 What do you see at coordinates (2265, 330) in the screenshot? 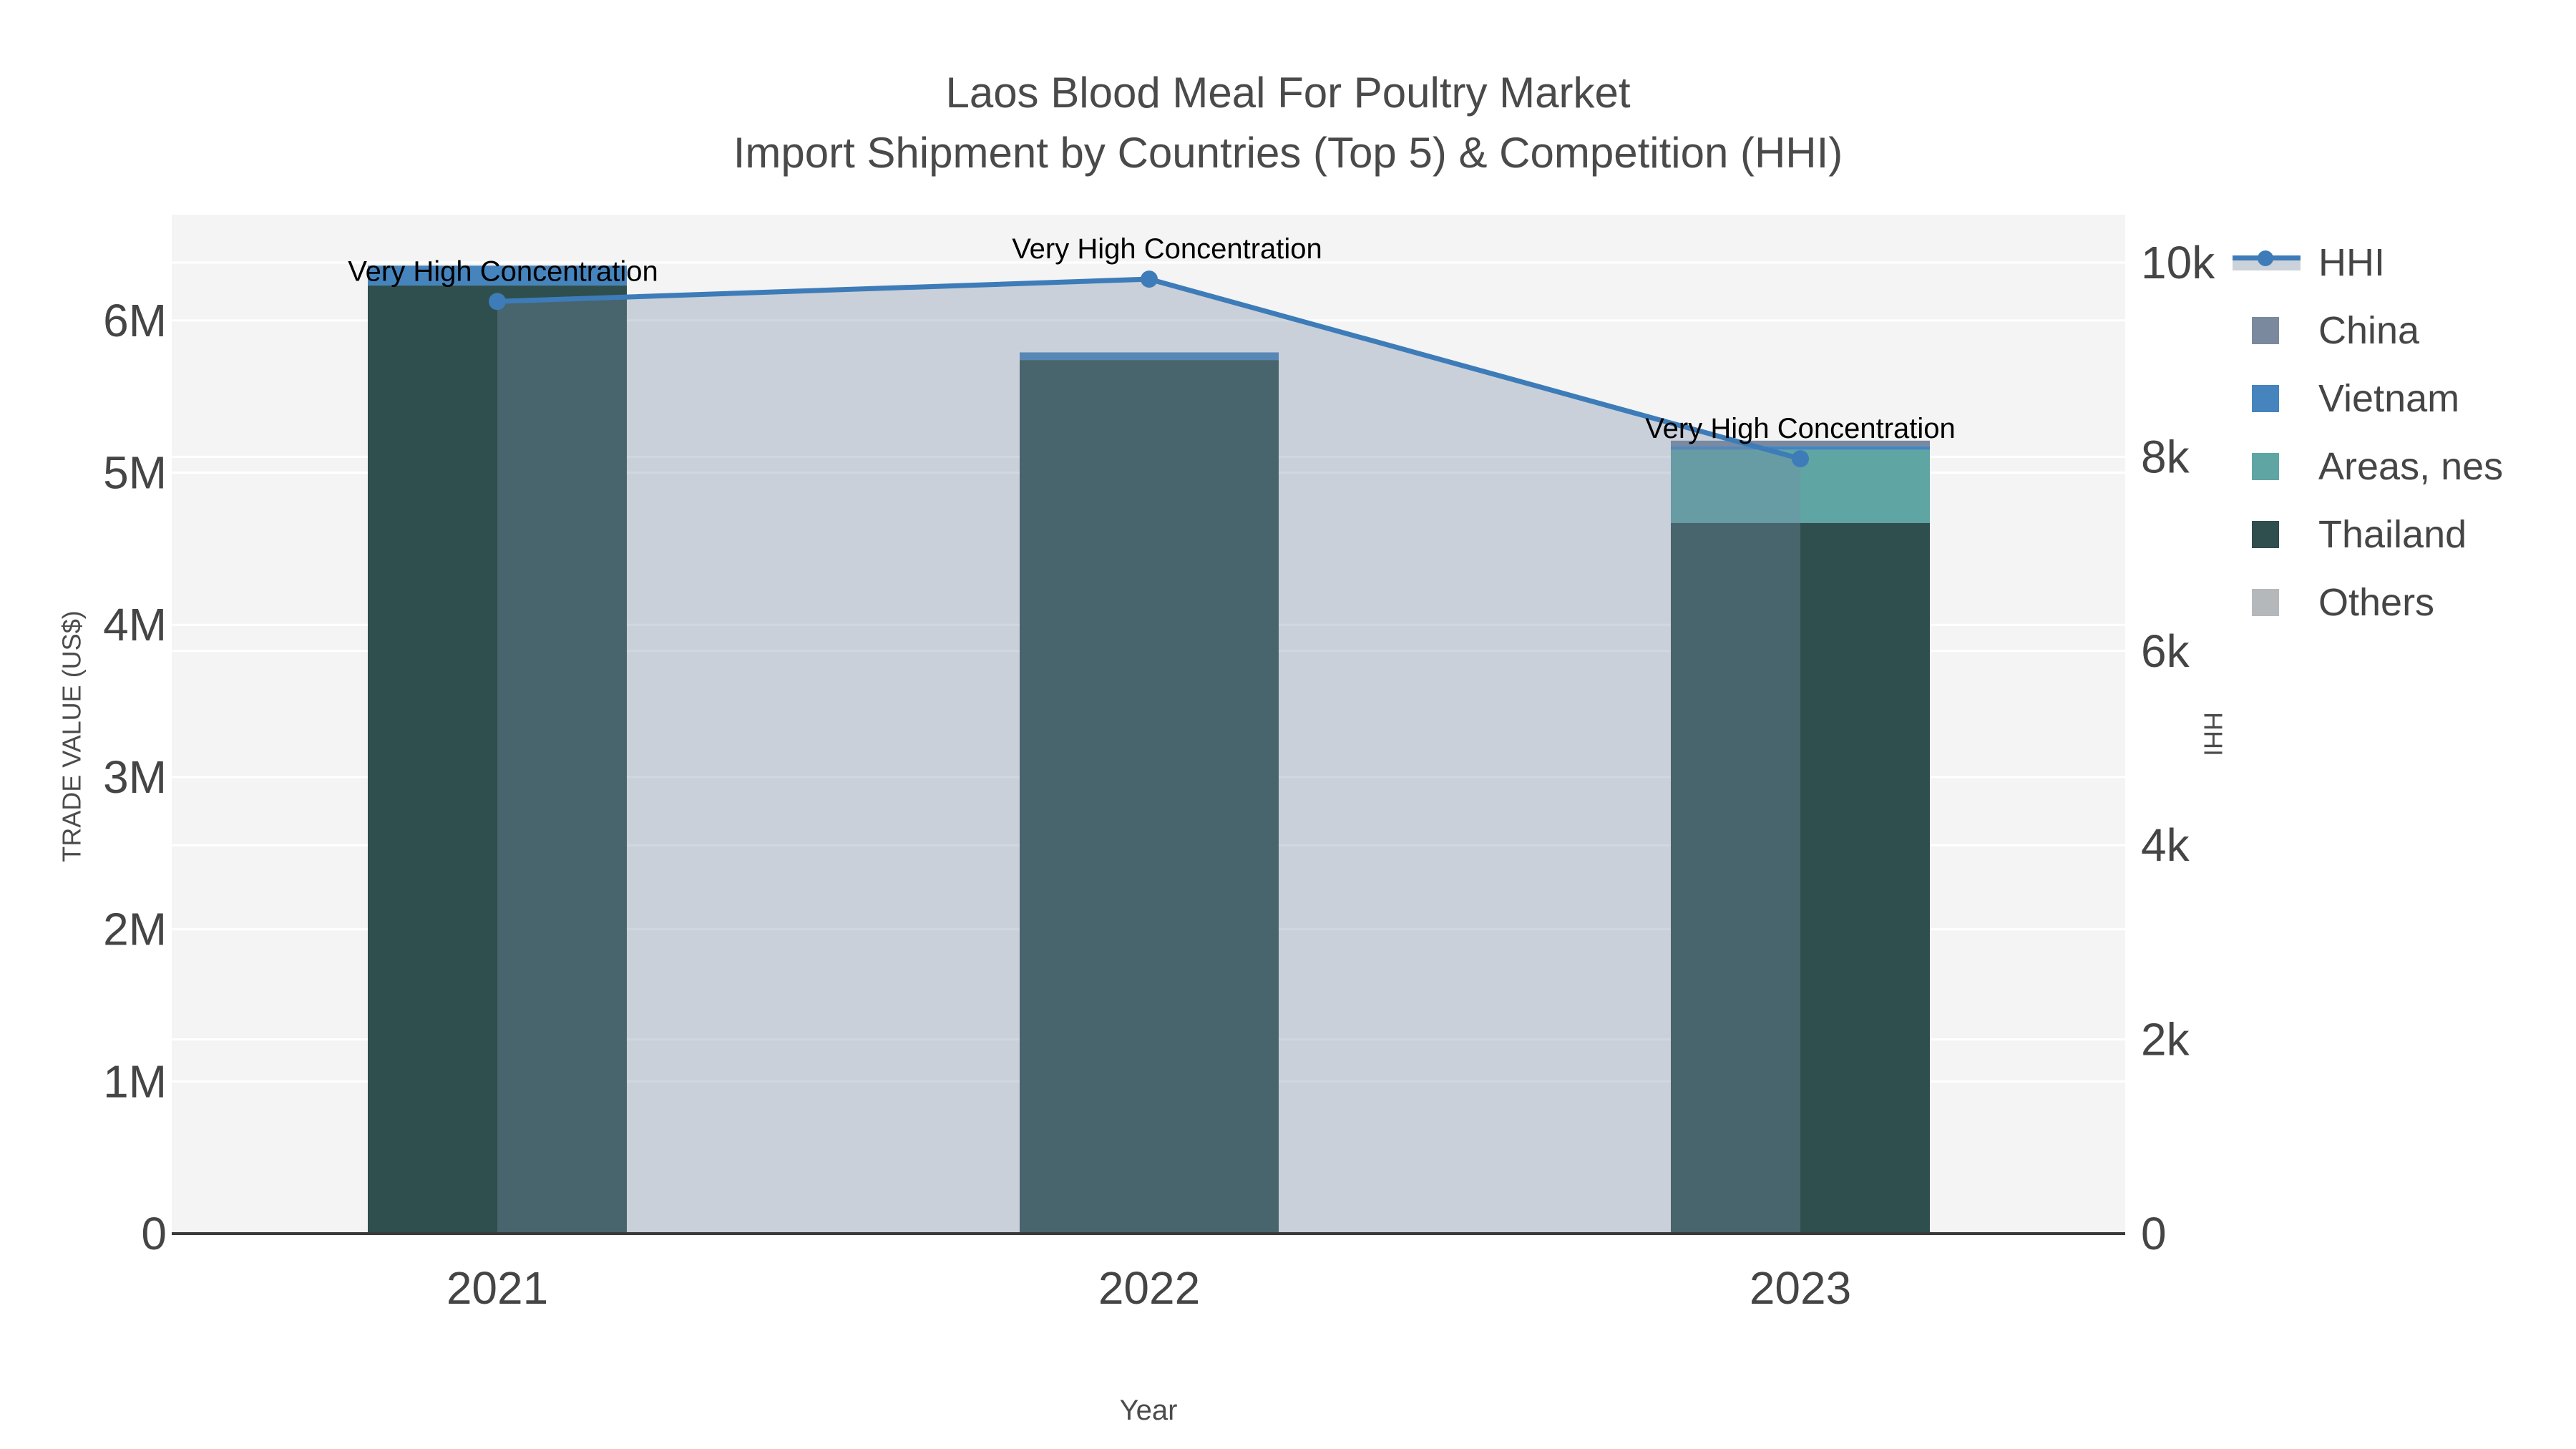
I see `china-color-swatch` at bounding box center [2265, 330].